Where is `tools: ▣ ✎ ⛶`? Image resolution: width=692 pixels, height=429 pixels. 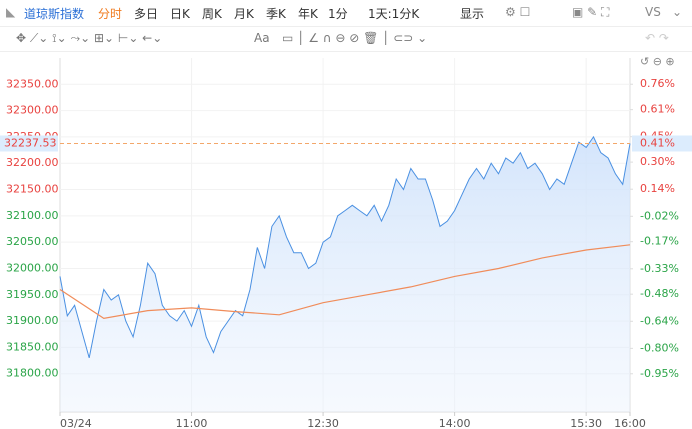 tools: ▣ ✎ ⛶ is located at coordinates (591, 12).